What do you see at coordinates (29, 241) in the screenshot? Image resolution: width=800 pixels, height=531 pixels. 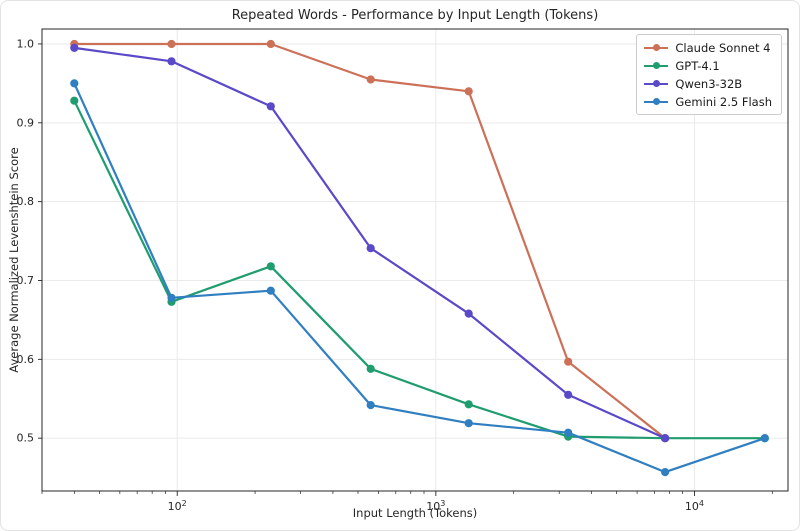 I see `y-axis-ticks: 0.5 0.6 0.7 0.8 0.9 1.0` at bounding box center [29, 241].